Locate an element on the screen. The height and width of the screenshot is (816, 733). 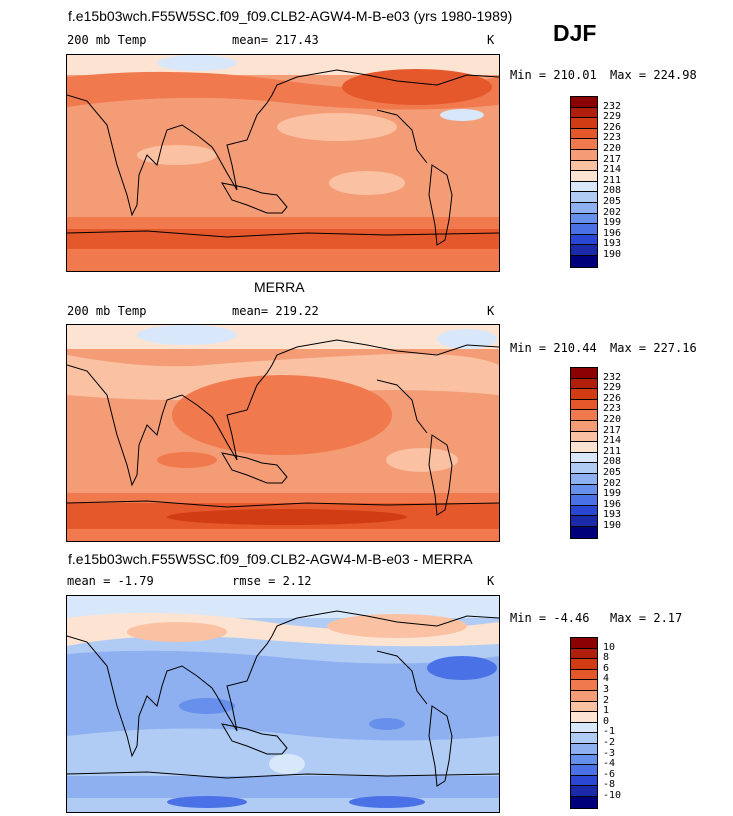
colorbar-tick-label: 1 is located at coordinates (606, 711).